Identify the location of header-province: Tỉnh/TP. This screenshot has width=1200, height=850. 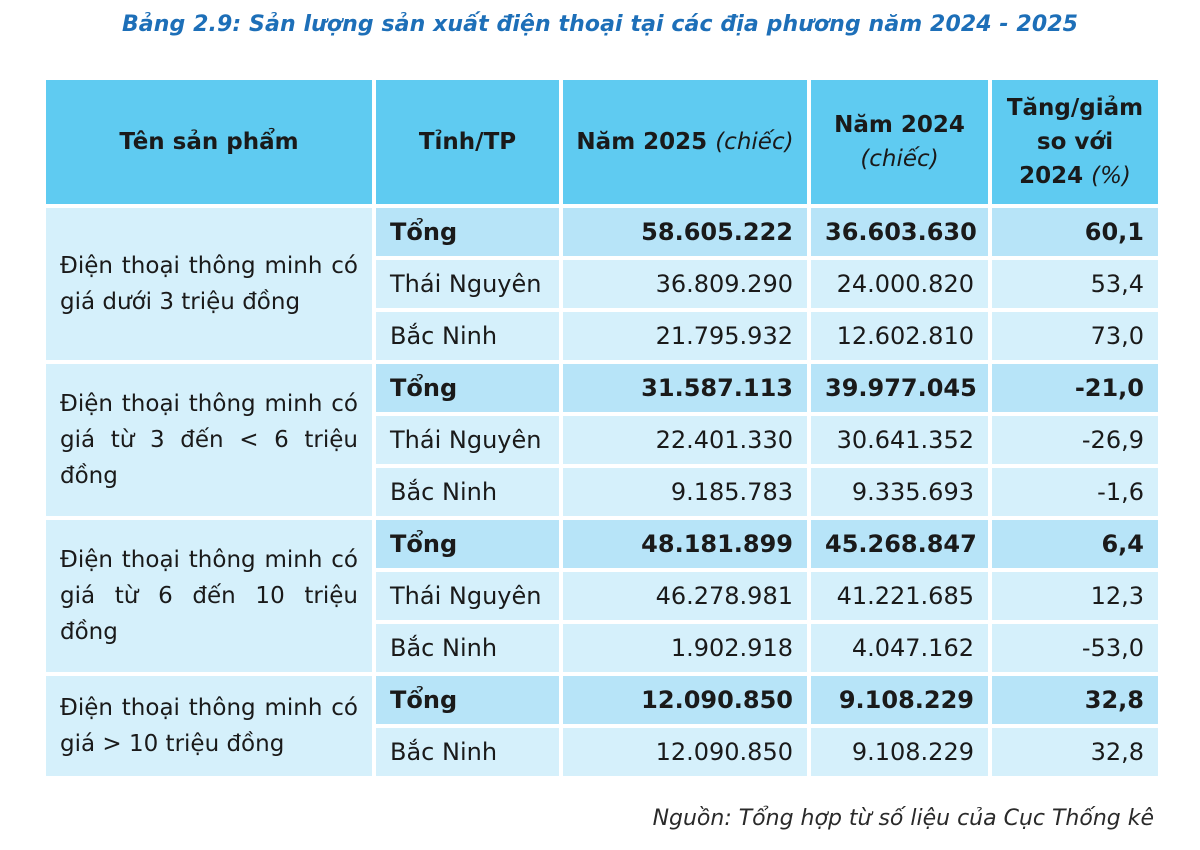
(467, 142).